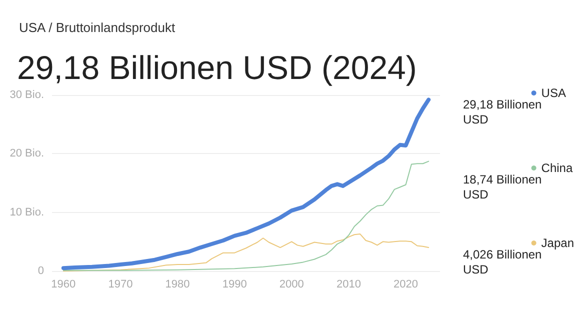 This screenshot has width=579, height=321. Describe the element at coordinates (406, 284) in the screenshot. I see `x-tick-label: 2020` at that location.